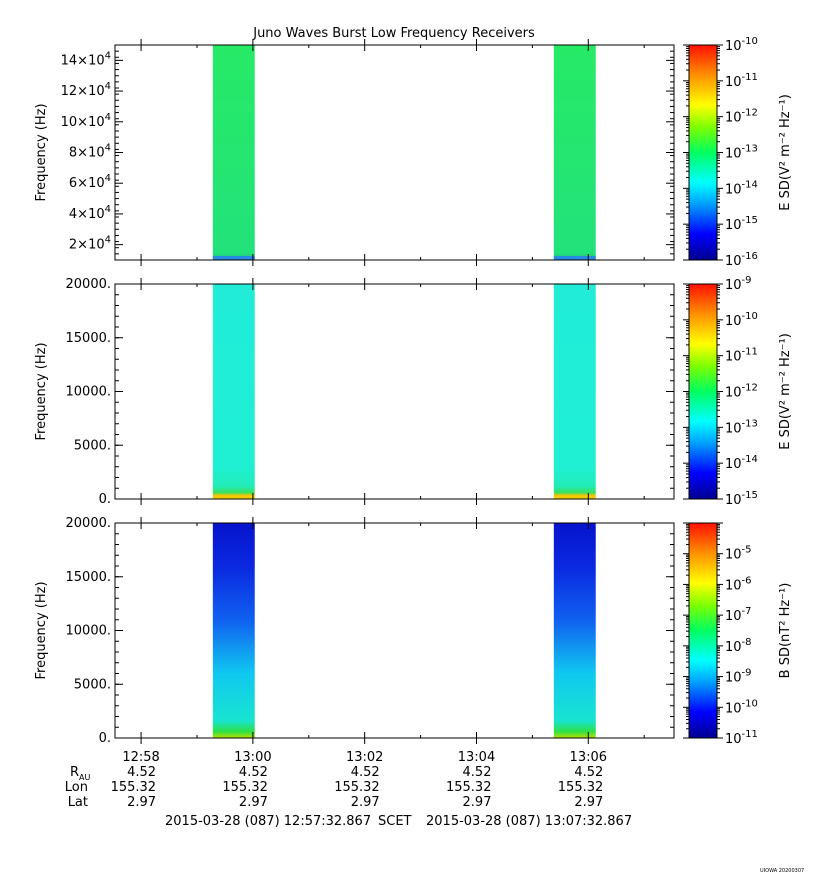  Describe the element at coordinates (90, 152) in the screenshot. I see `y-tick-label: 8×104` at that location.